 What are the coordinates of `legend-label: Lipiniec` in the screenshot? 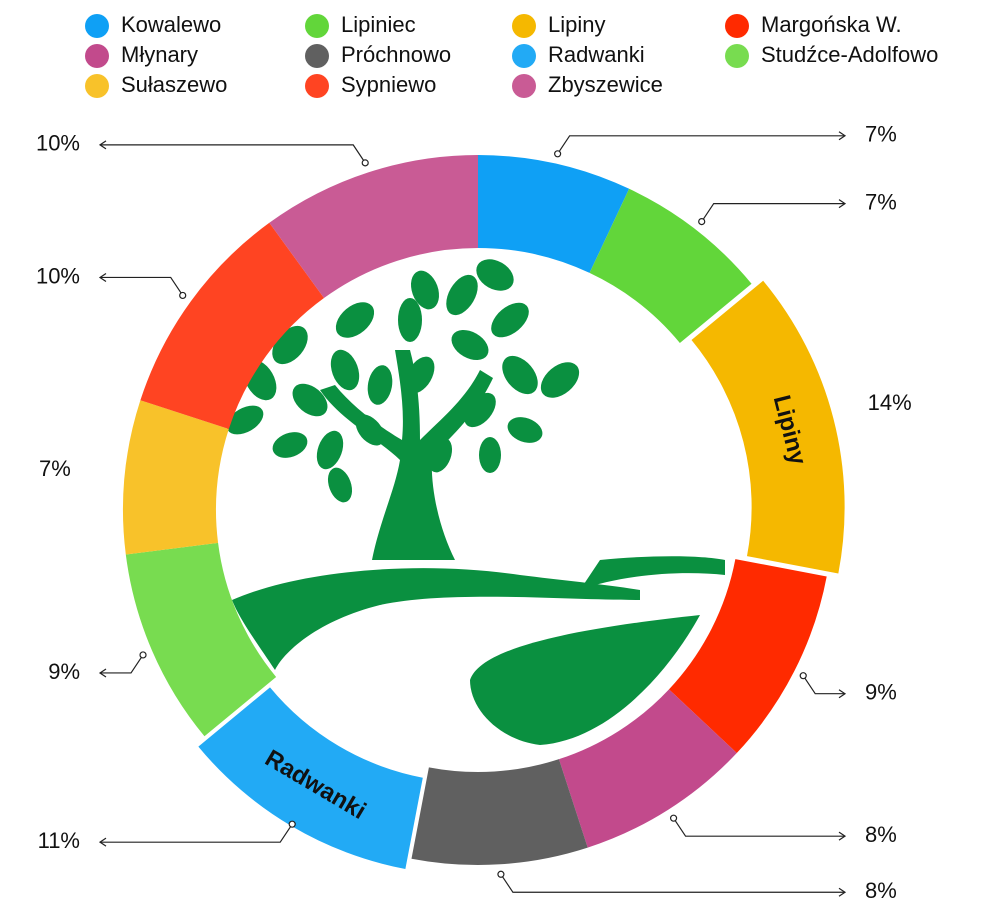 It's located at (378, 24).